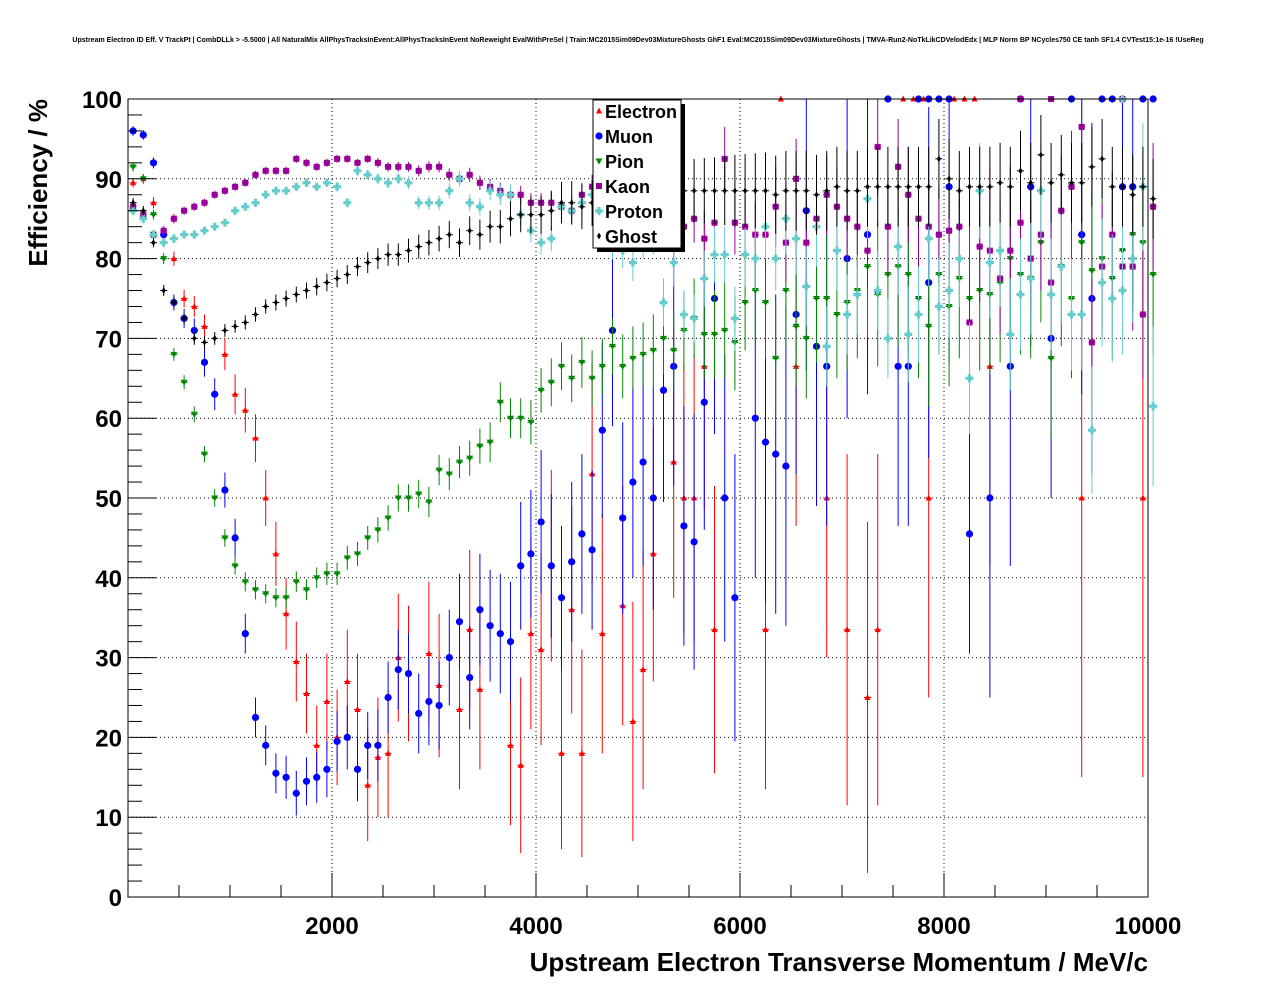 The width and height of the screenshot is (1276, 996). I want to click on legend-box, so click(637, 174).